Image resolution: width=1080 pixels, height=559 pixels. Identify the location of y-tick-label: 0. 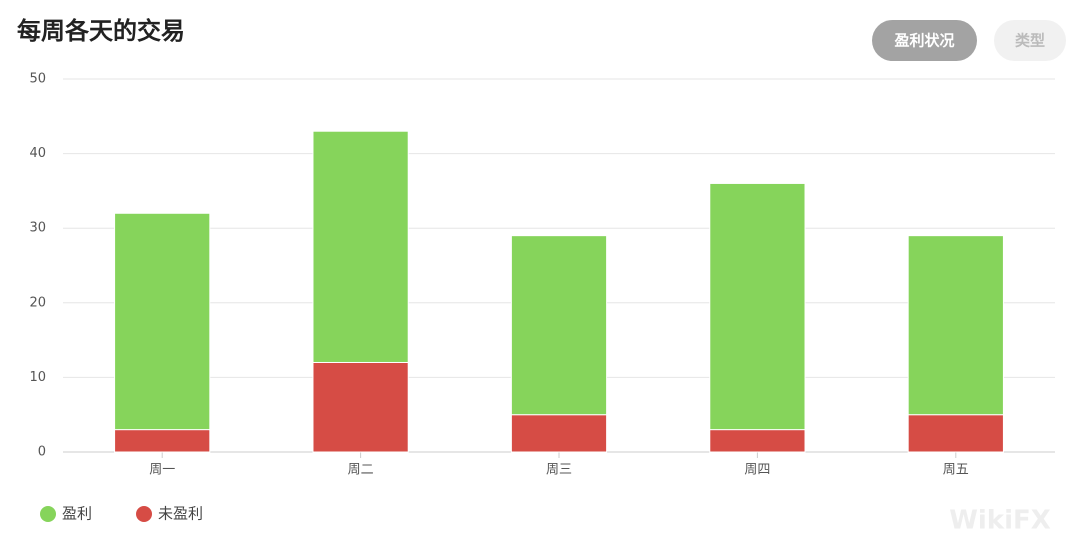
(42, 452).